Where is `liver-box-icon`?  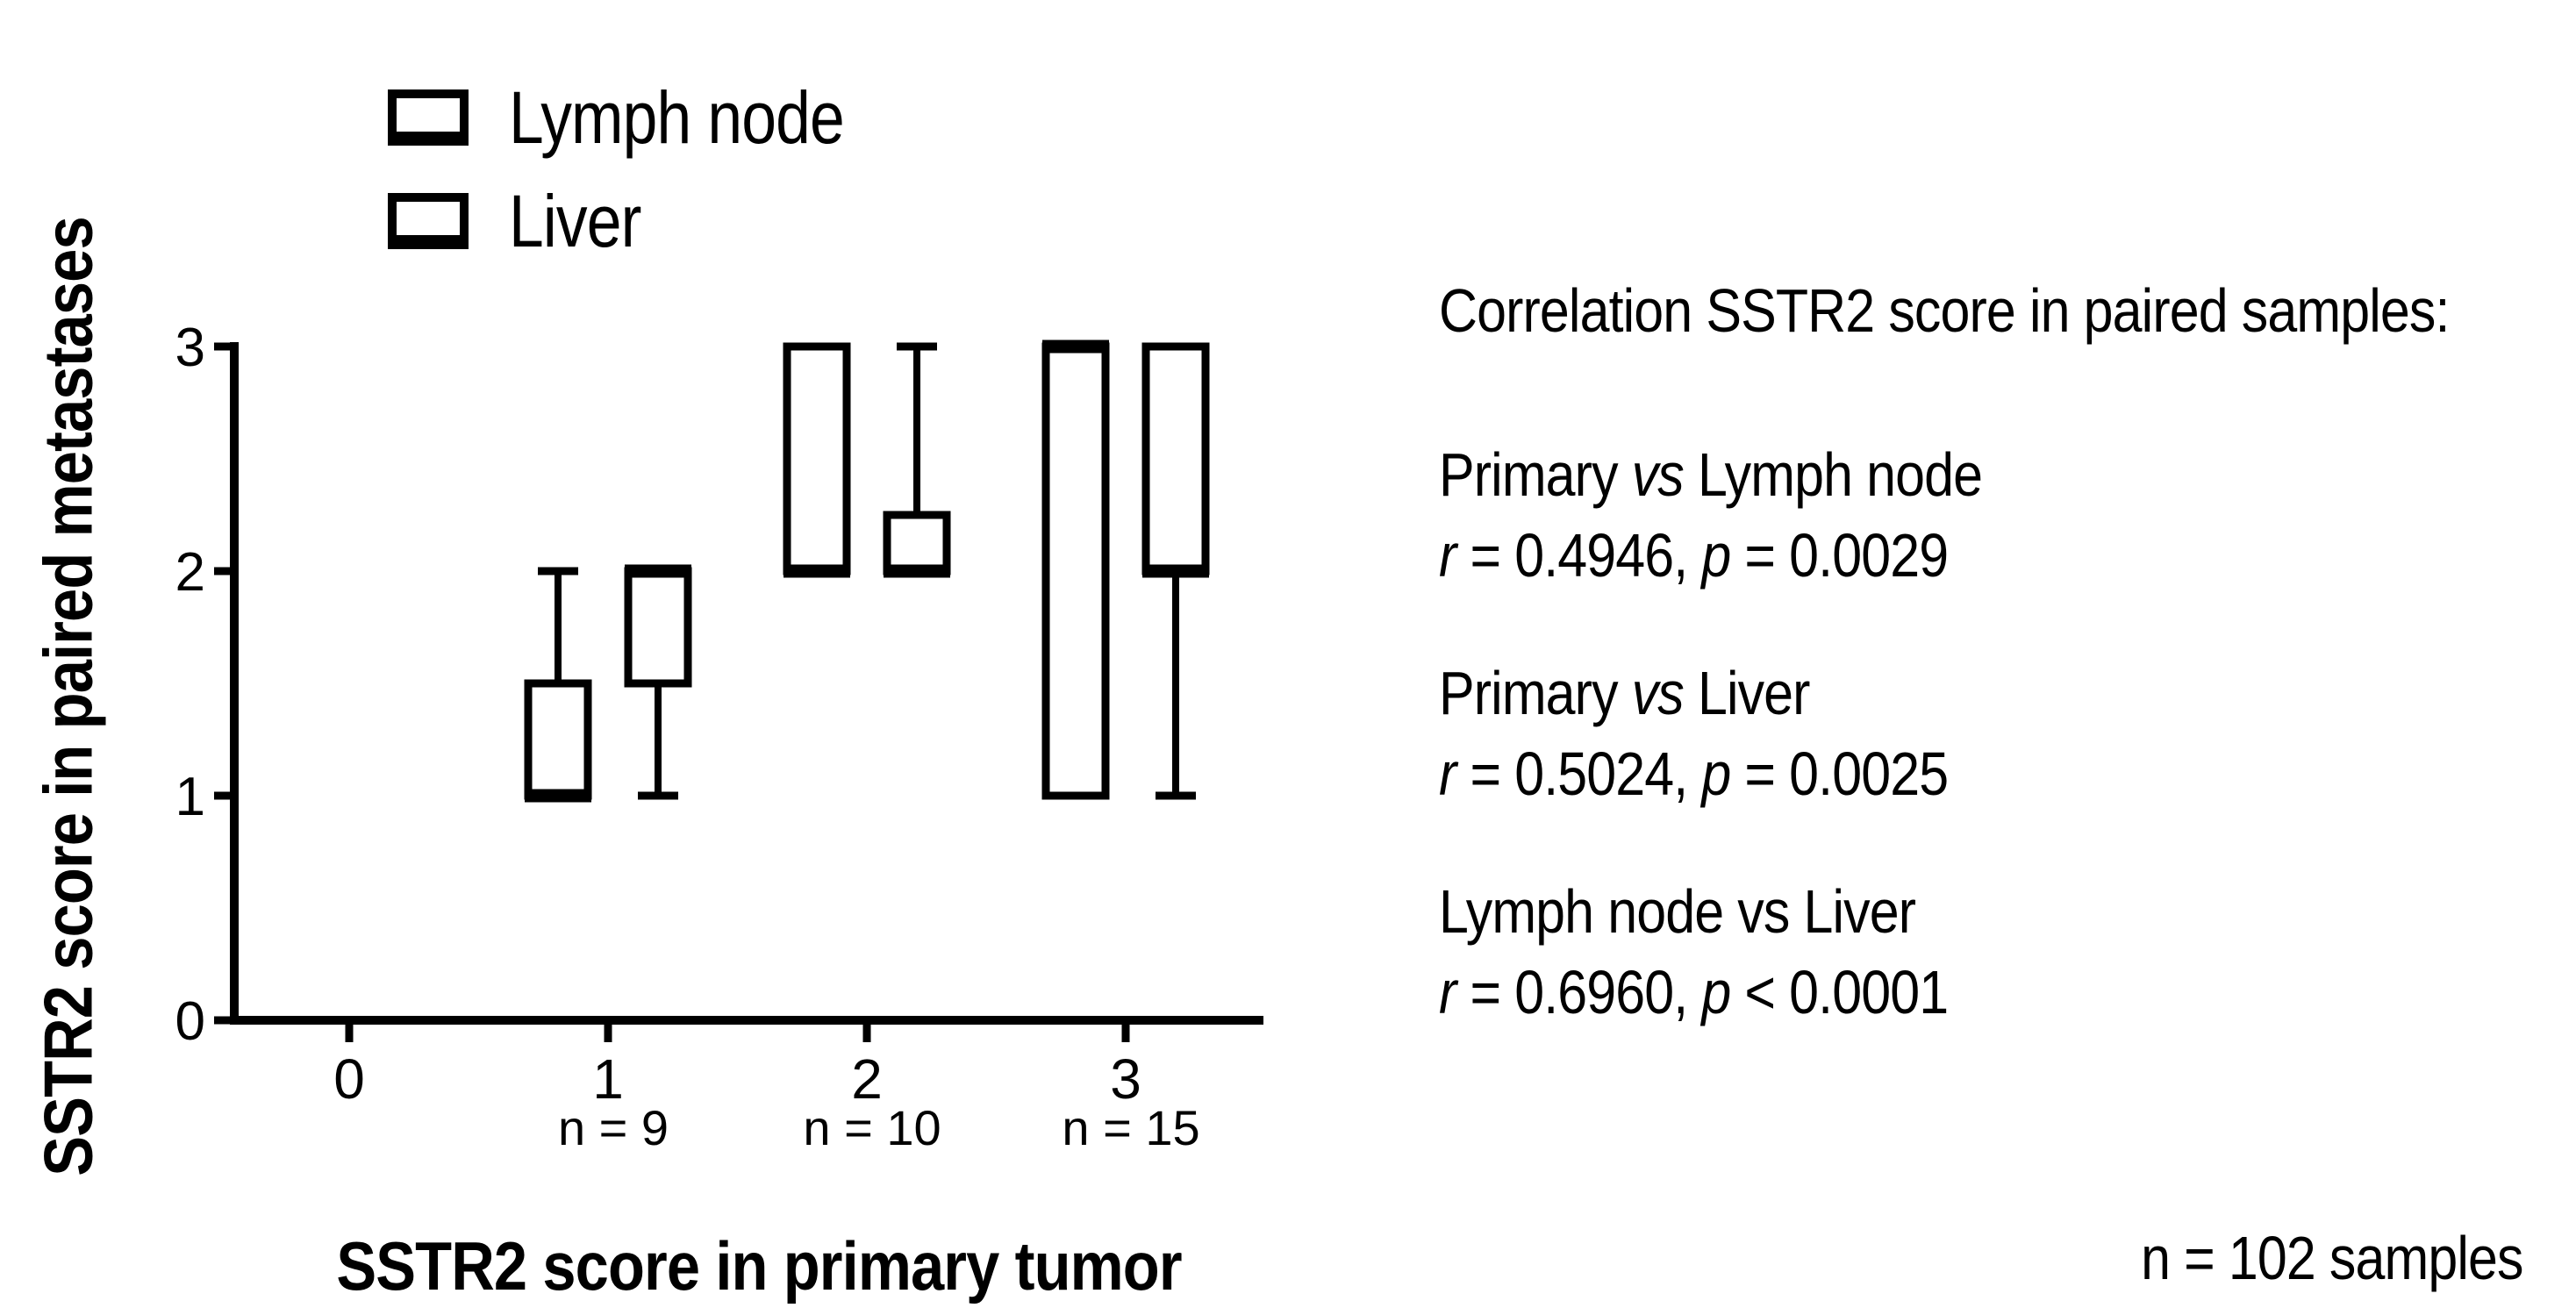 liver-box-icon is located at coordinates (428, 221).